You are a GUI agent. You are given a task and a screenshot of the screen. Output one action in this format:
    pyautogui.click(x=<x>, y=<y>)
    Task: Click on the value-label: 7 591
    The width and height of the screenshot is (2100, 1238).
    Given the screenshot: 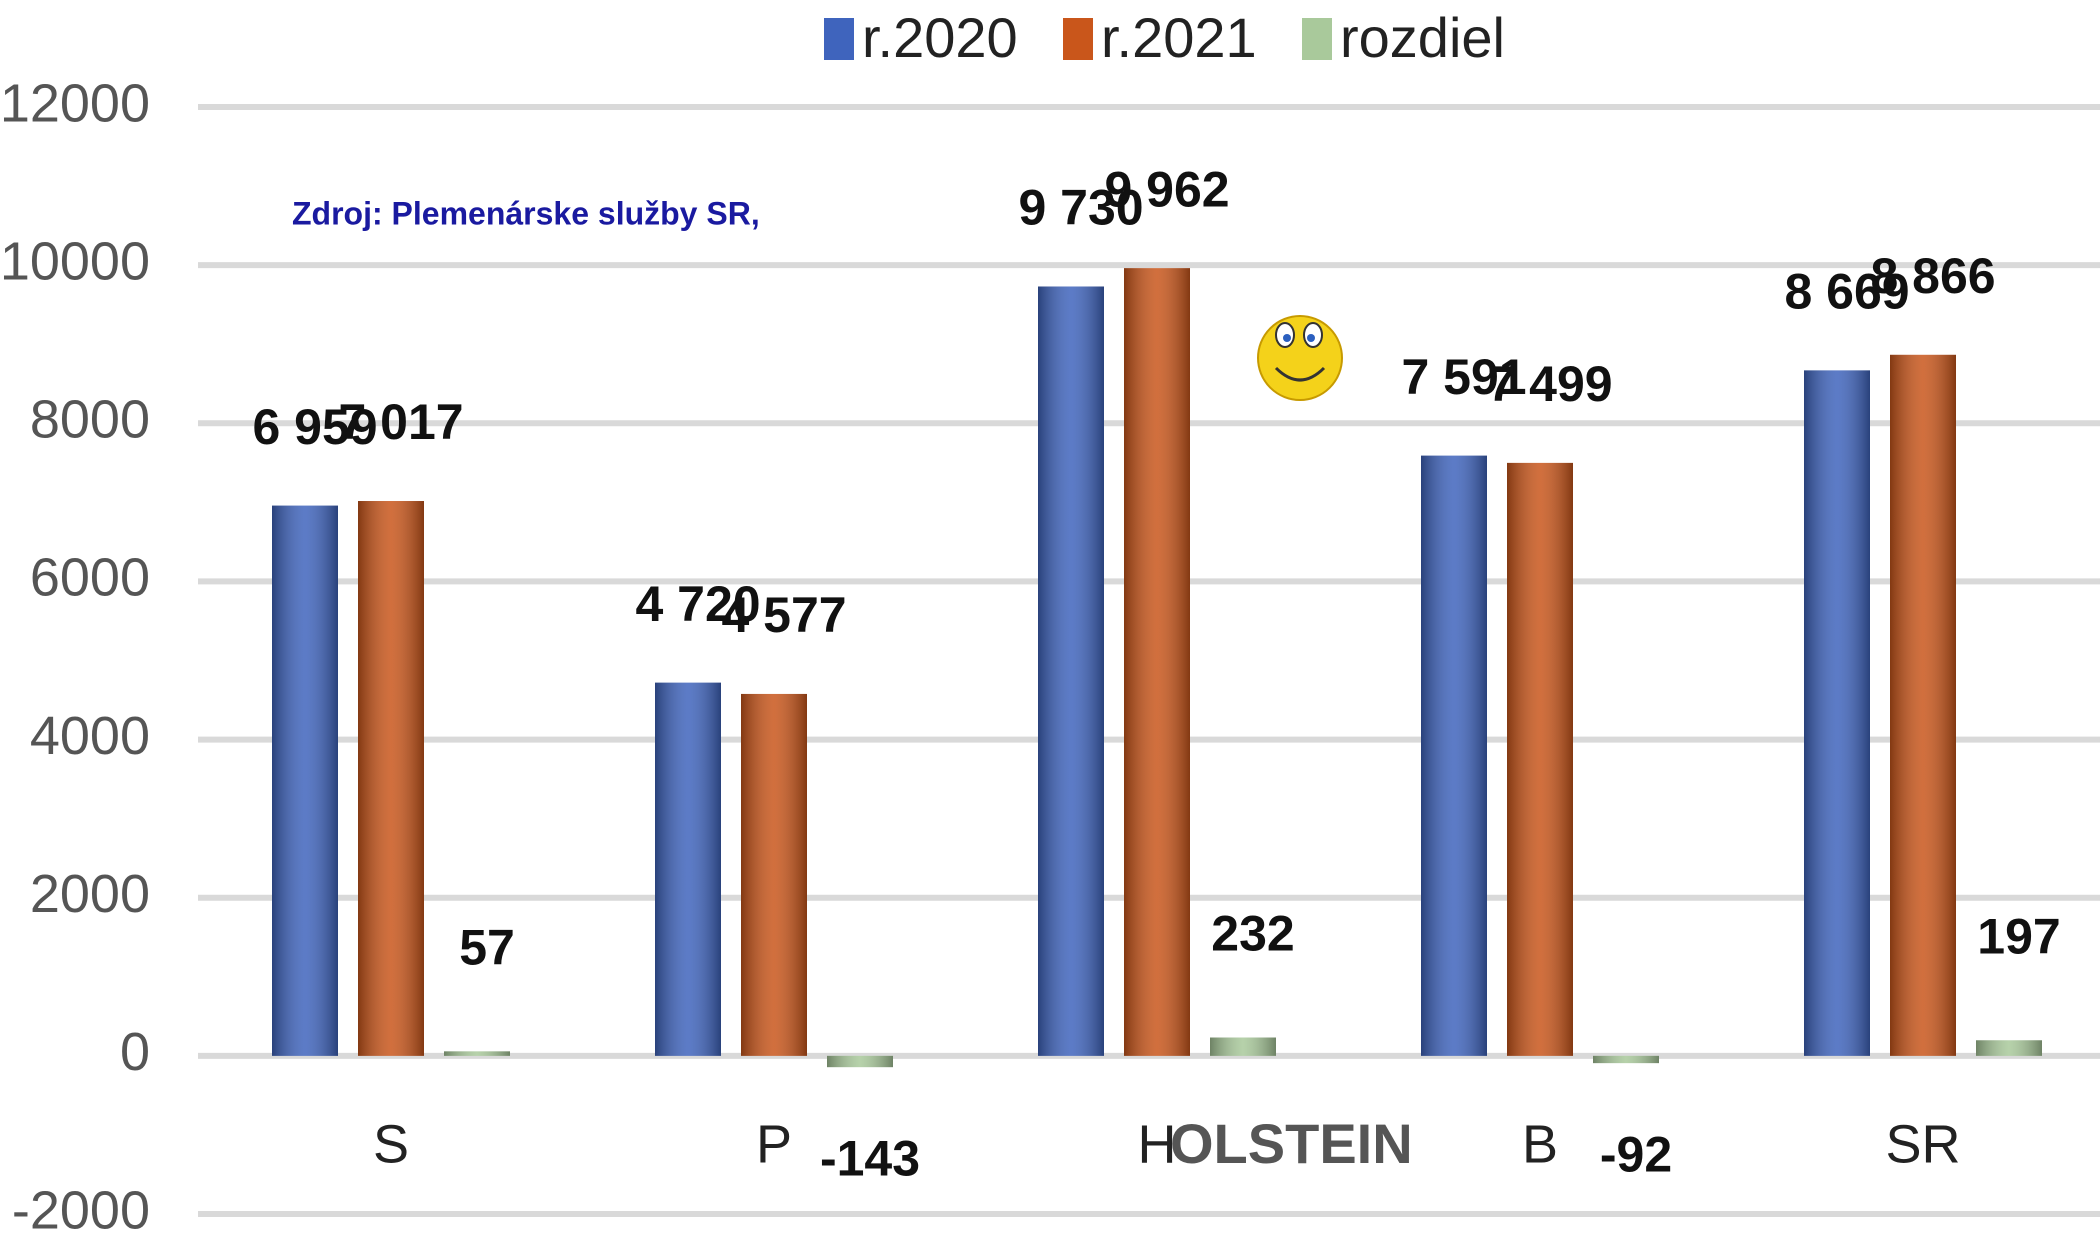 What is the action you would take?
    pyautogui.click(x=1463, y=377)
    